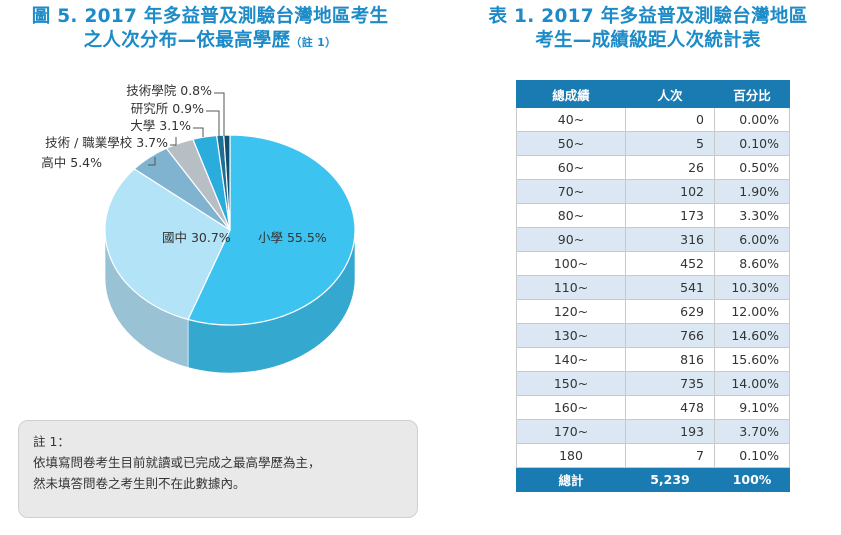  What do you see at coordinates (752, 94) in the screenshot?
I see `header-percent: 百分比` at bounding box center [752, 94].